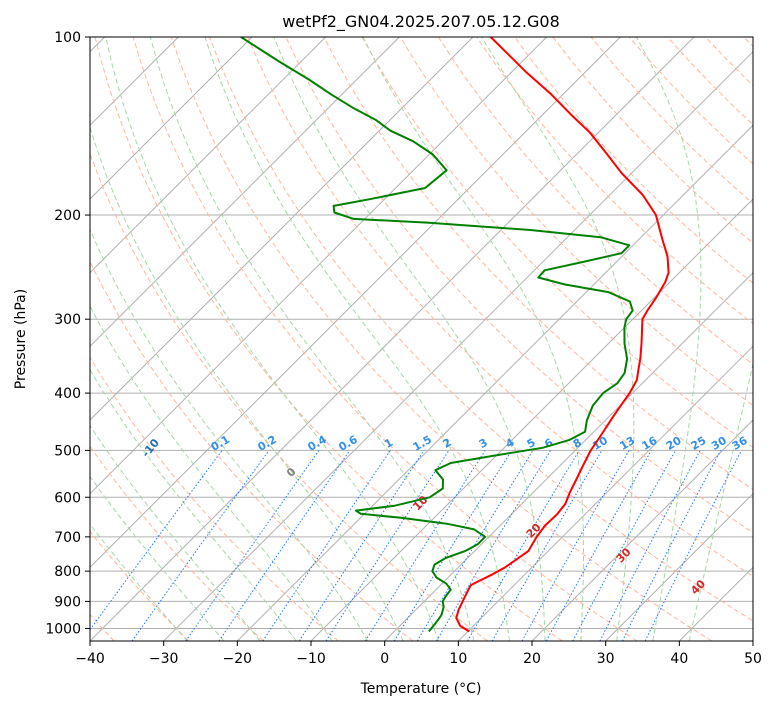  Describe the element at coordinates (421, 22) in the screenshot. I see `chart-title: wetPf2_GN04.2025.207.05.12.G08` at that location.